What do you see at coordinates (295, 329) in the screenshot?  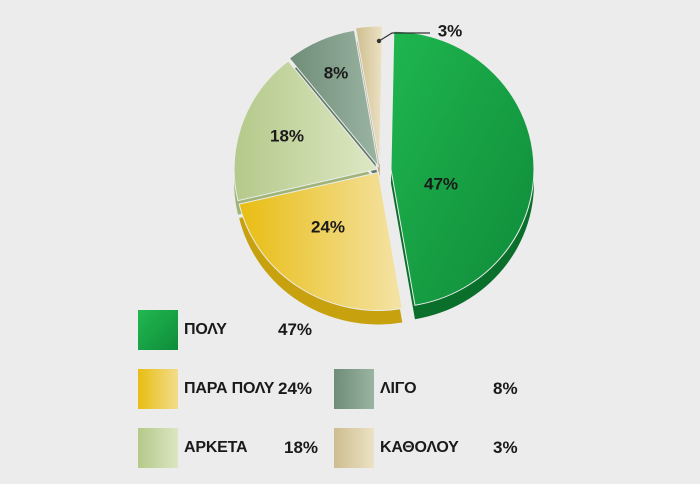 I see `legend-value-poly: 47%` at bounding box center [295, 329].